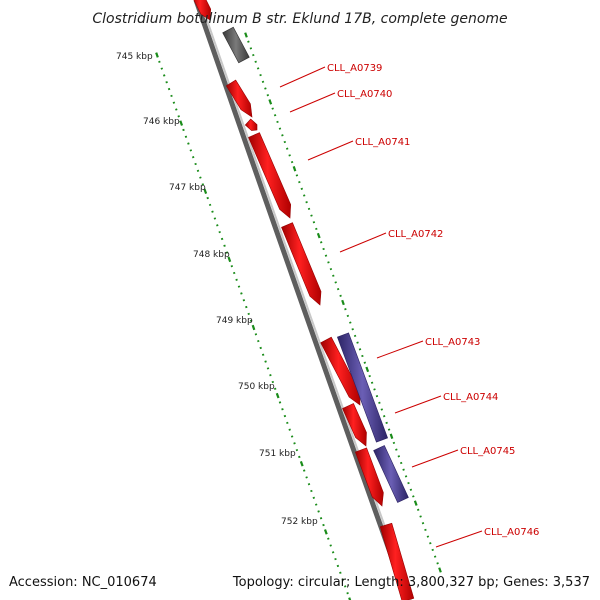  What do you see at coordinates (452, 342) in the screenshot?
I see `gene-label-cll-a0743: CLL_A0743` at bounding box center [452, 342].